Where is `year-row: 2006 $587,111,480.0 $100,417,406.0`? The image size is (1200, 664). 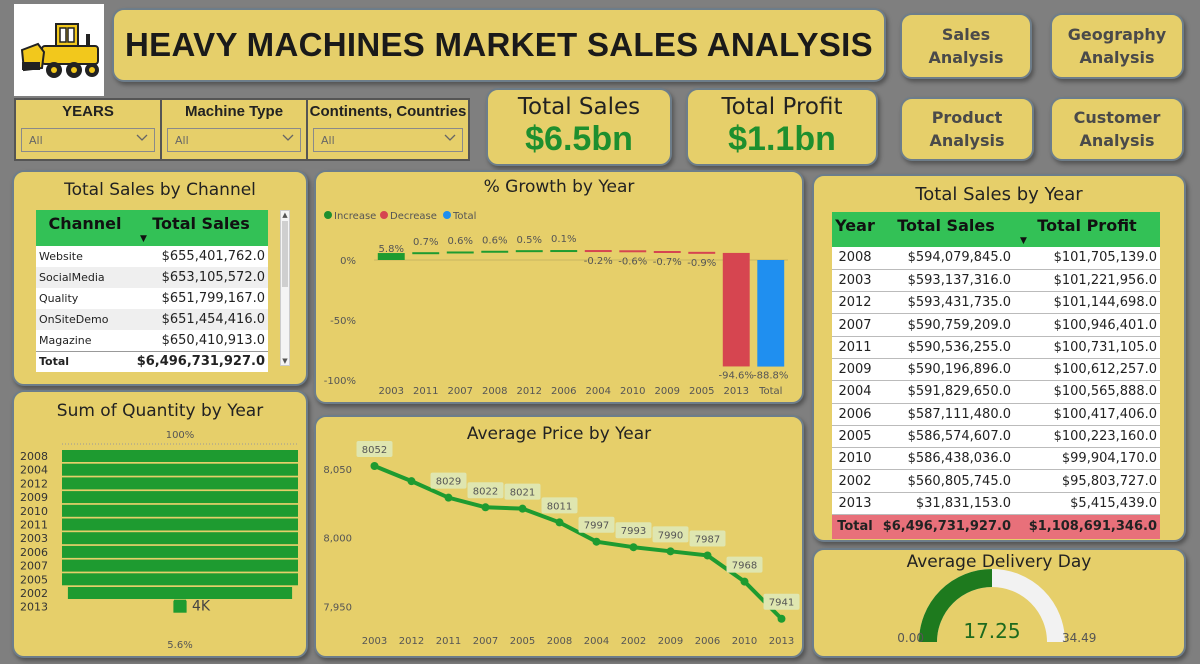
year-row: 2006 $587,111,480.0 $100,417,406.0 is located at coordinates (996, 414).